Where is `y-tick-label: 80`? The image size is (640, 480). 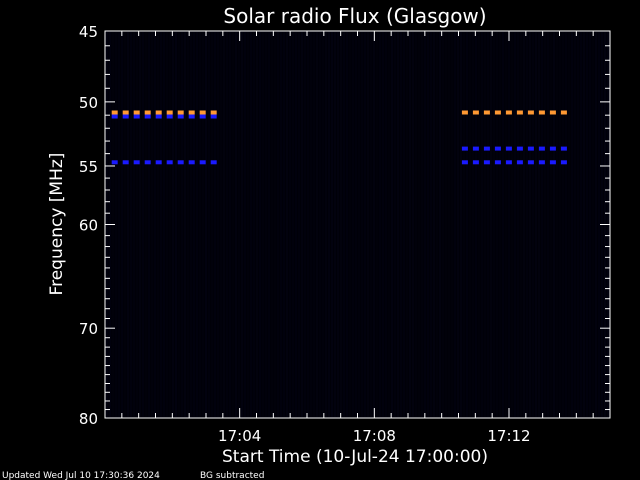 y-tick-label: 80 is located at coordinates (88, 419).